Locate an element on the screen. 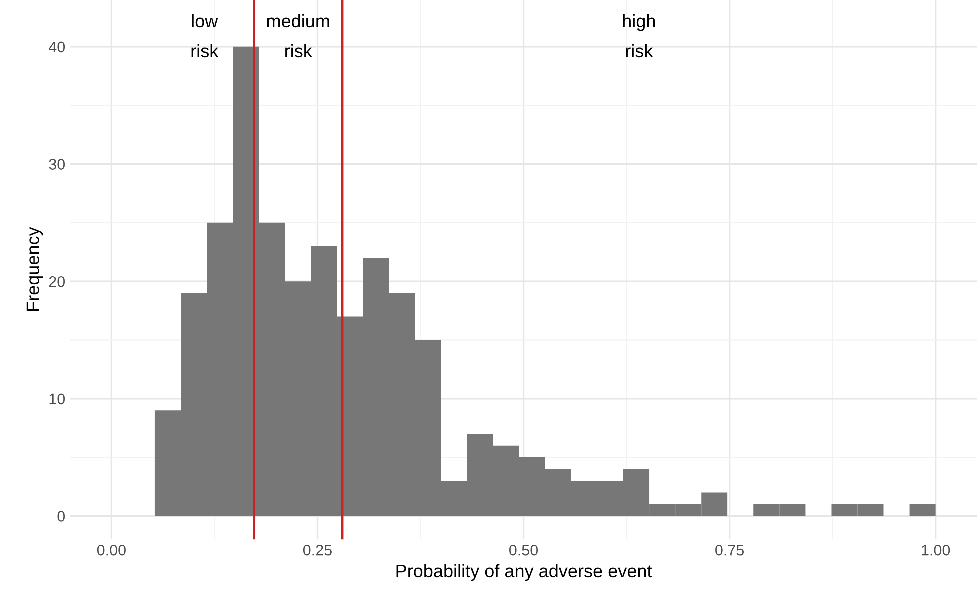 This screenshot has height=603, width=979. annotation: medium risk is located at coordinates (298, 36).